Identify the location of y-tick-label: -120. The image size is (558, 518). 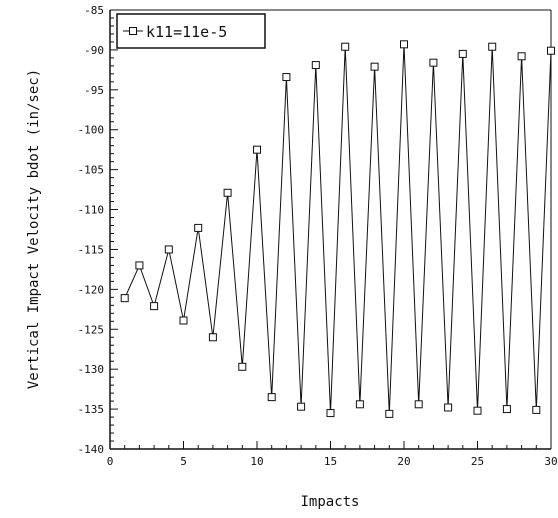
(91, 289).